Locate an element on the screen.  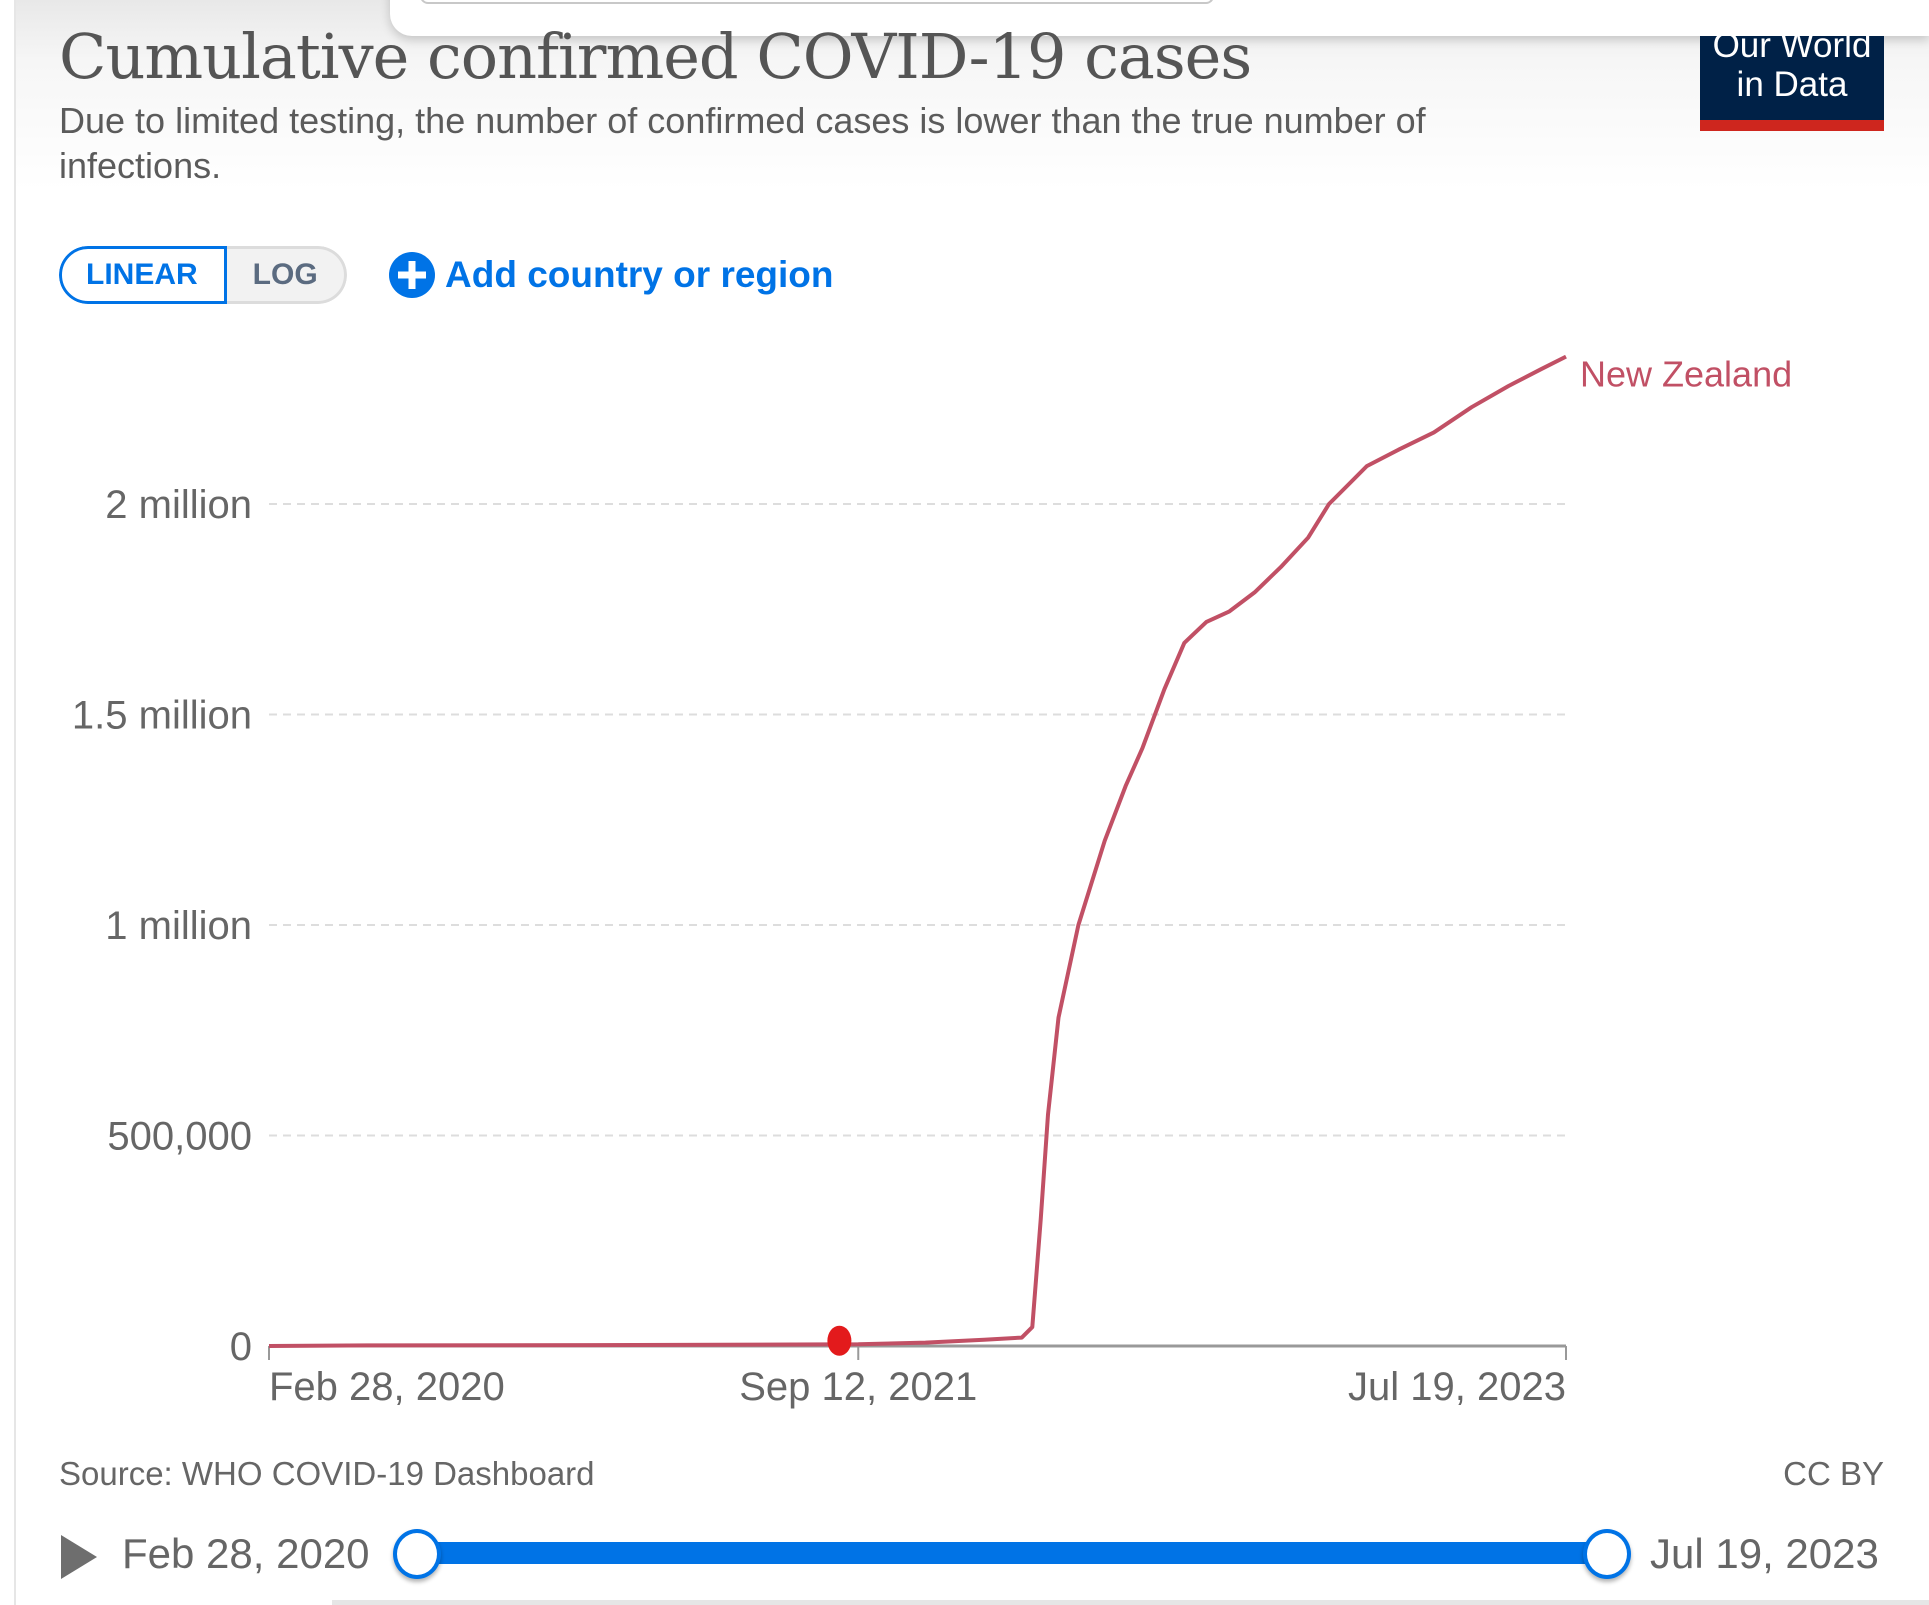
timeline-start-label: Feb 28, 2020 is located at coordinates (246, 1553).